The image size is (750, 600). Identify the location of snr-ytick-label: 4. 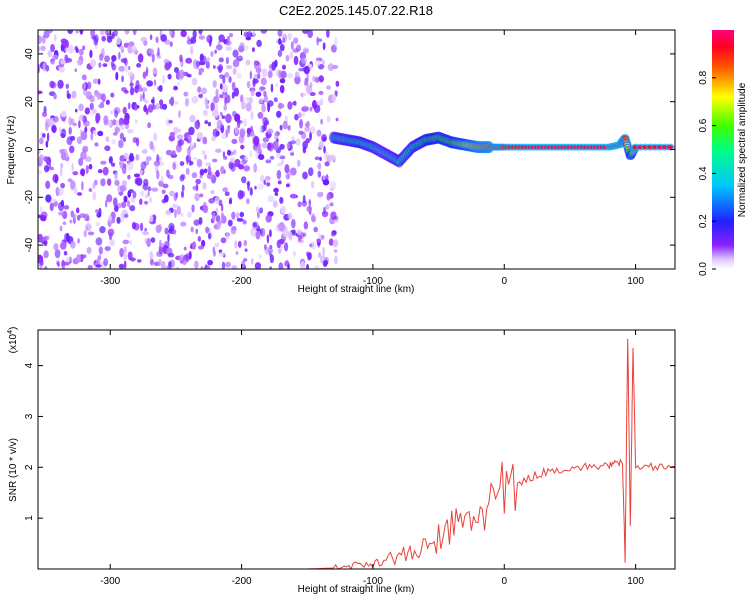
(29, 365).